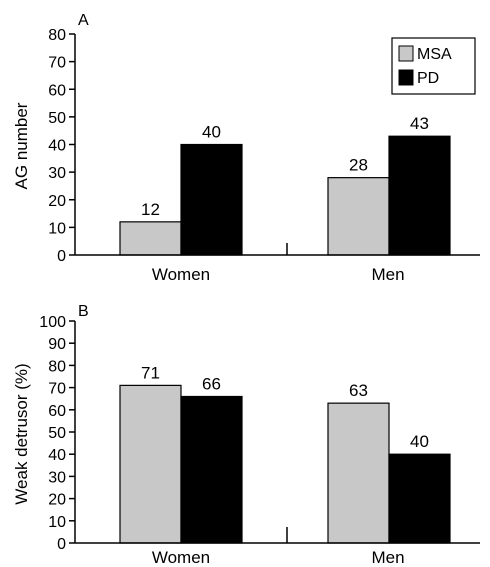  What do you see at coordinates (57, 455) in the screenshot?
I see `y-tick-label-b-40: 40` at bounding box center [57, 455].